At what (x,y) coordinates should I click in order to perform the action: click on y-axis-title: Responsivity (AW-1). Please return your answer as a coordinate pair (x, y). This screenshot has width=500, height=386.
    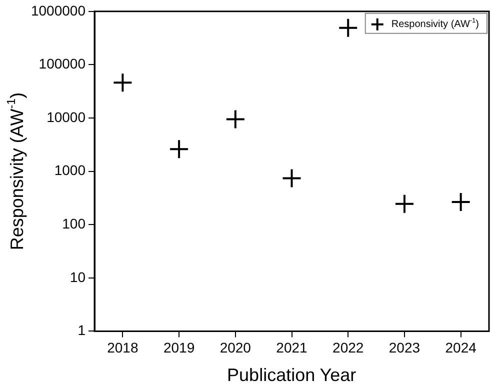
    Looking at the image, I should click on (15, 171).